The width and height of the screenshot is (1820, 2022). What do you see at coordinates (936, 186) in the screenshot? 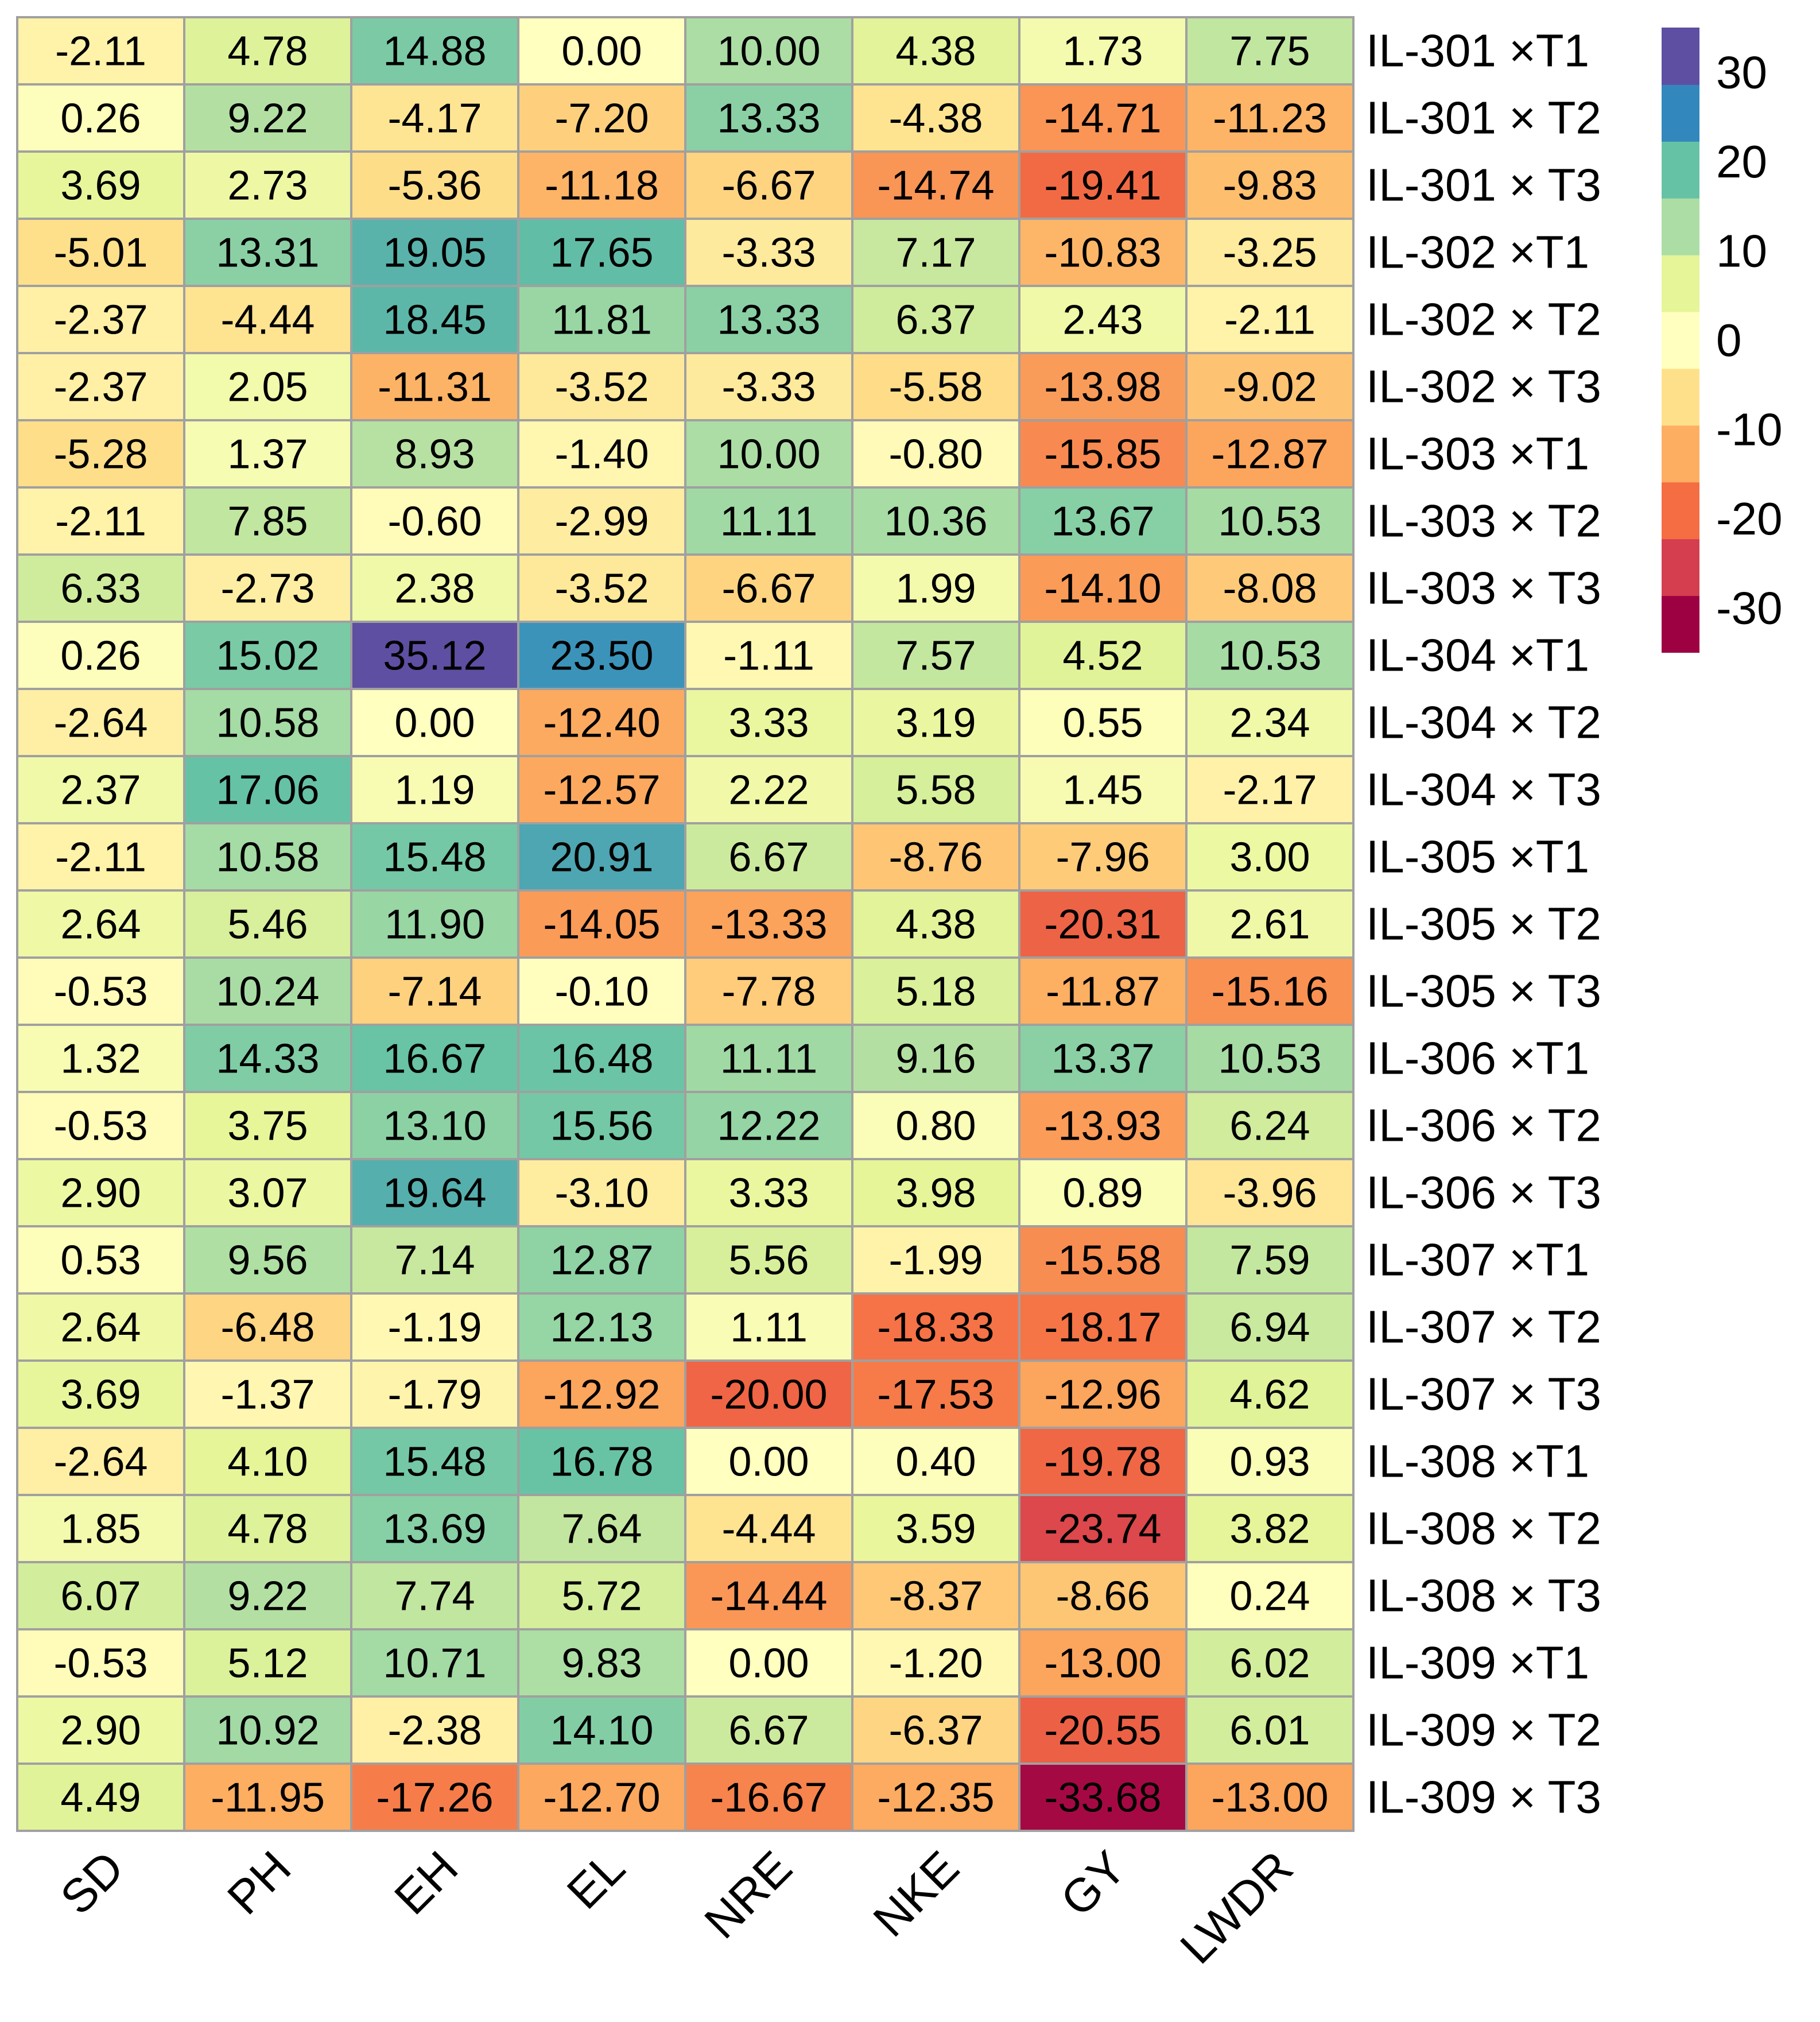
I see `cell-value-label: -14.74` at bounding box center [936, 186].